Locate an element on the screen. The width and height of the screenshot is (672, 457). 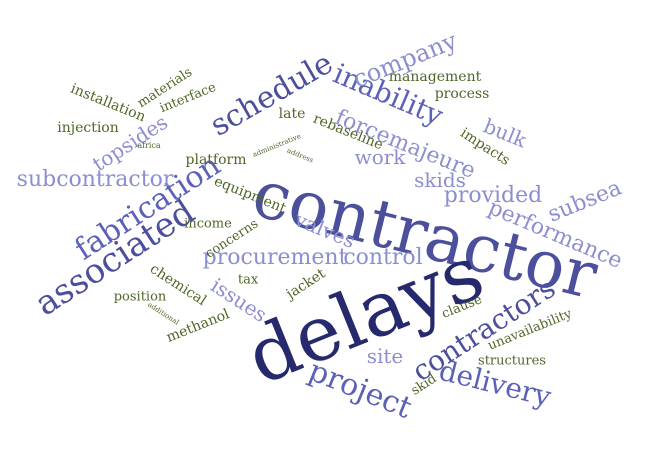
word-process: process is located at coordinates (462, 94).